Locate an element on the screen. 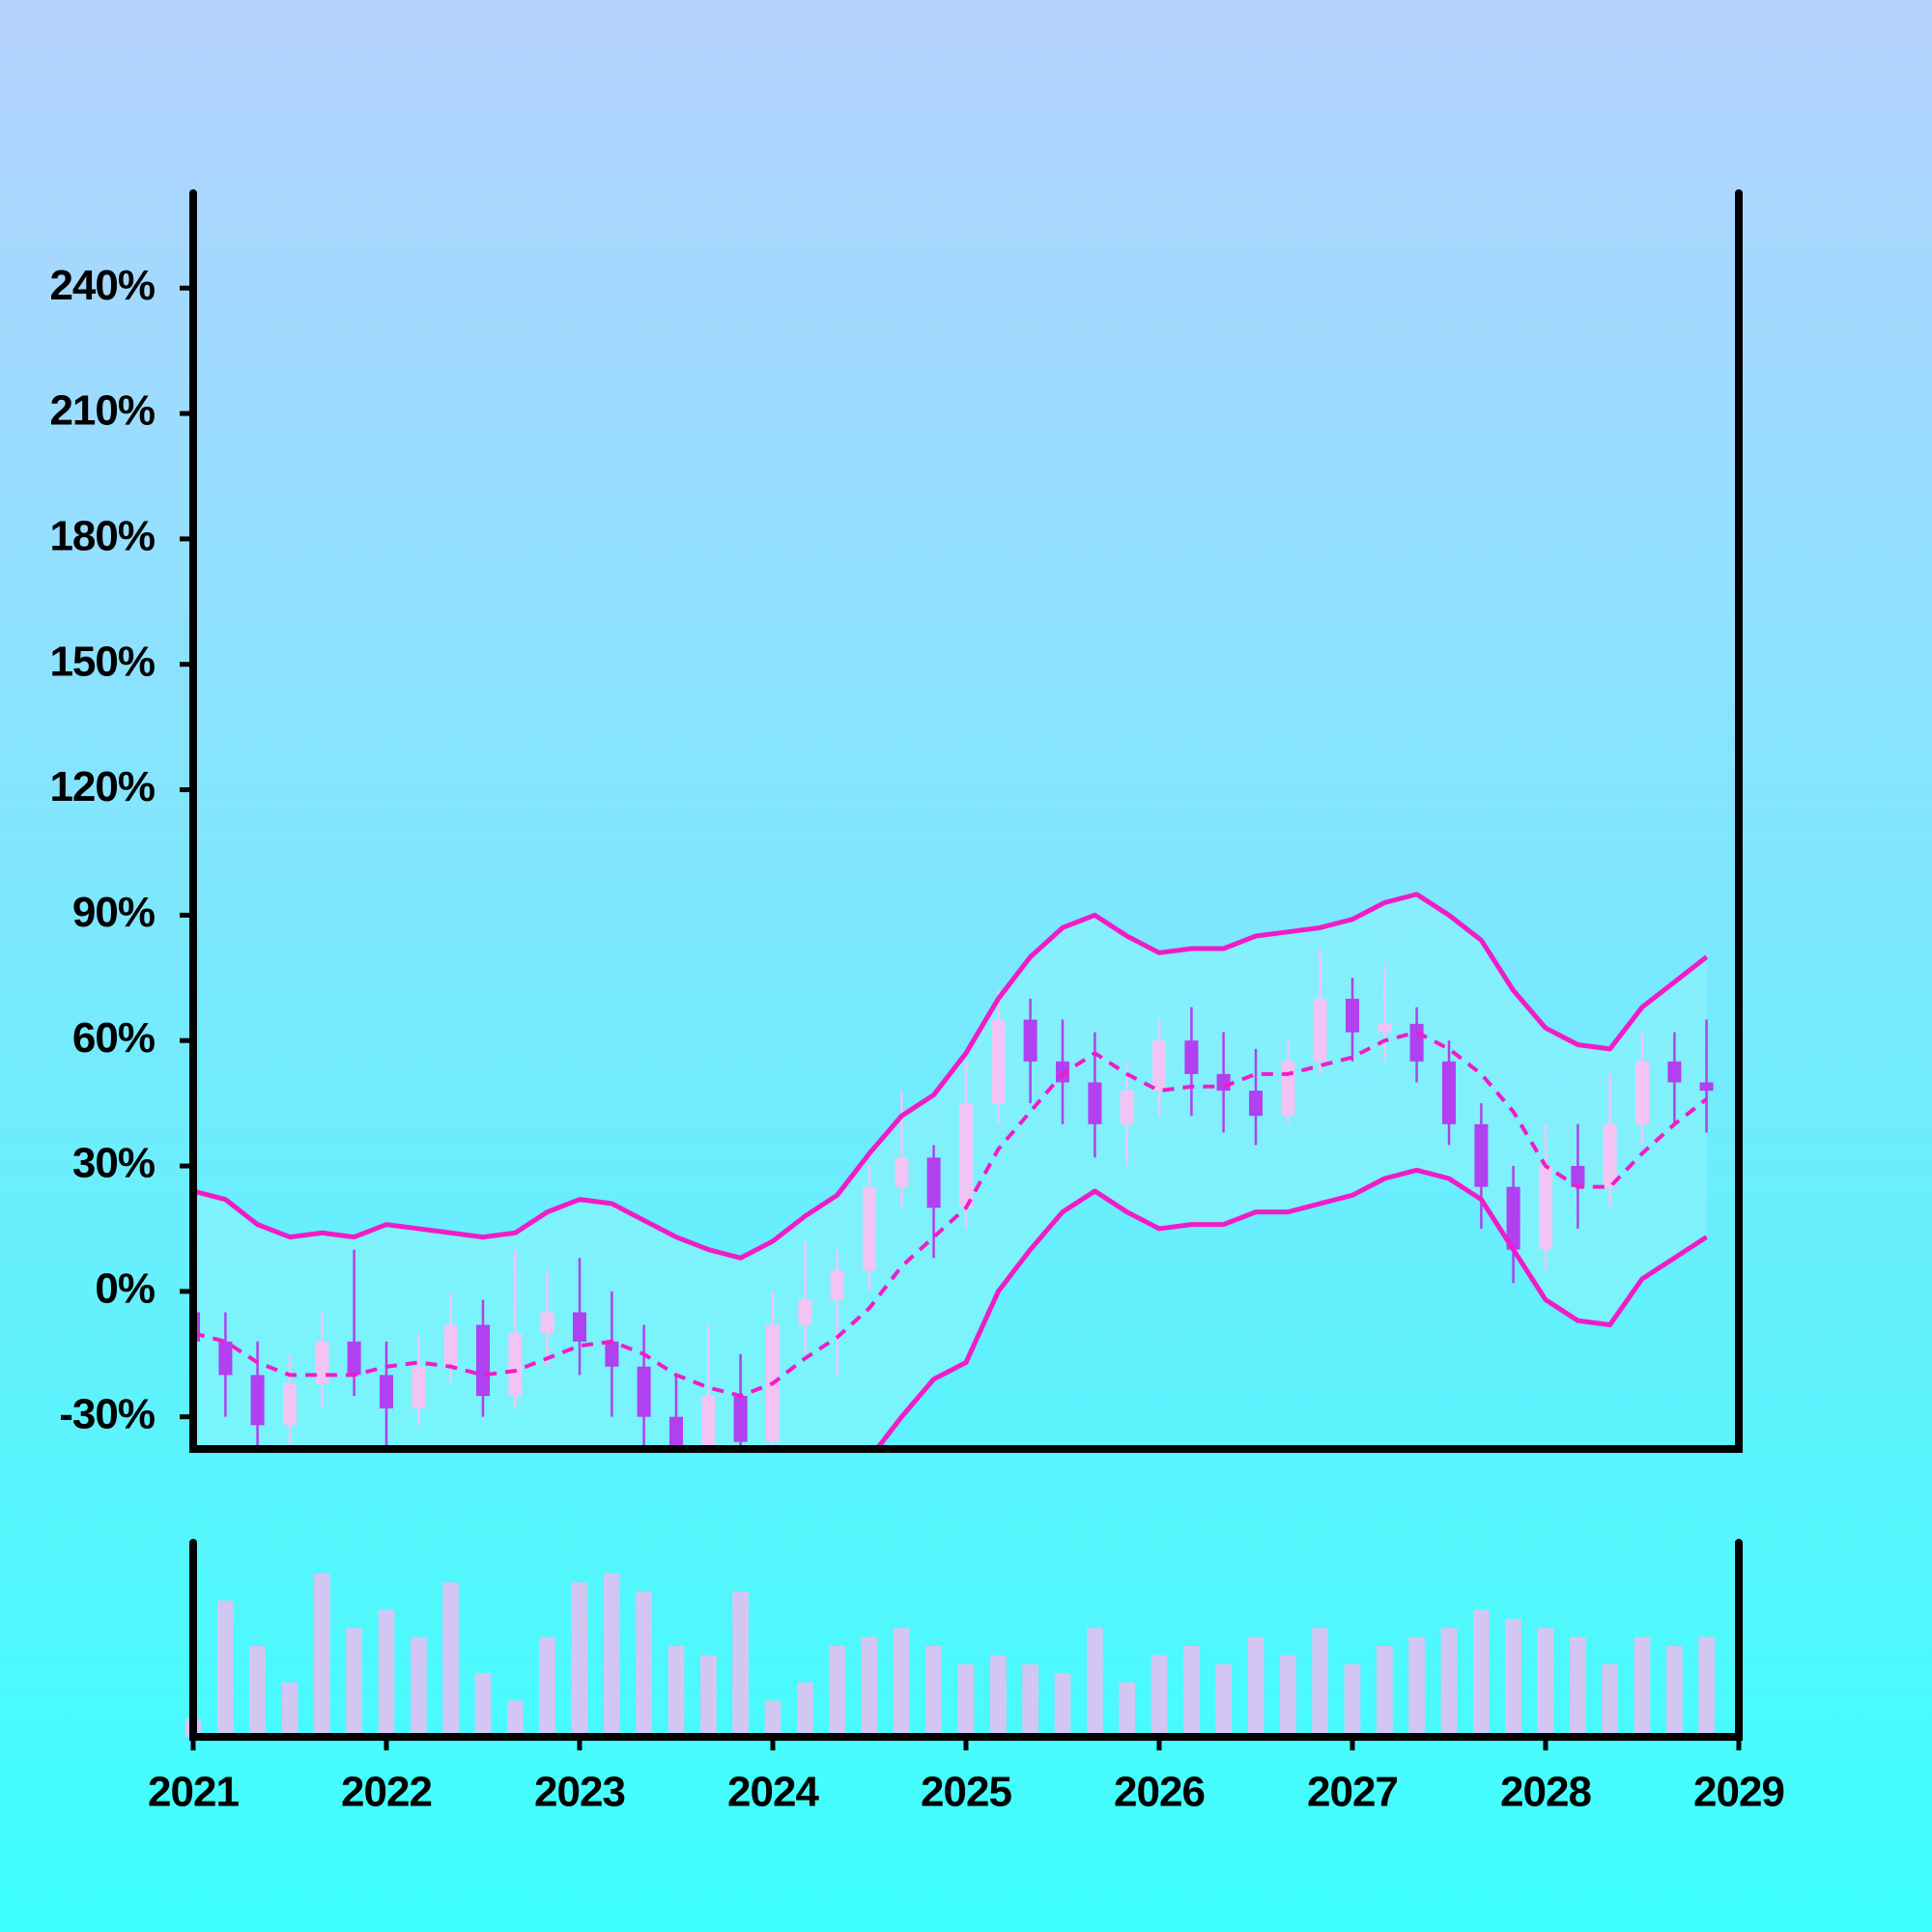 This screenshot has width=1932, height=1932. volume-plot is located at coordinates (950, 1655).